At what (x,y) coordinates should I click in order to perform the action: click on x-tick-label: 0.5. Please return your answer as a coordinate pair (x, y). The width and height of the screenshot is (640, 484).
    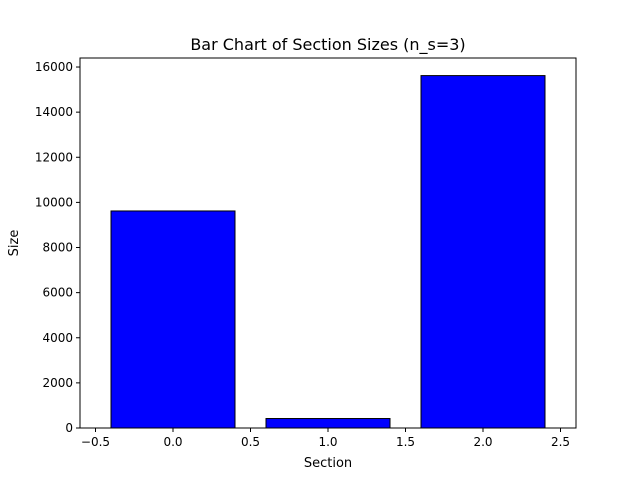
    Looking at the image, I should click on (250, 442).